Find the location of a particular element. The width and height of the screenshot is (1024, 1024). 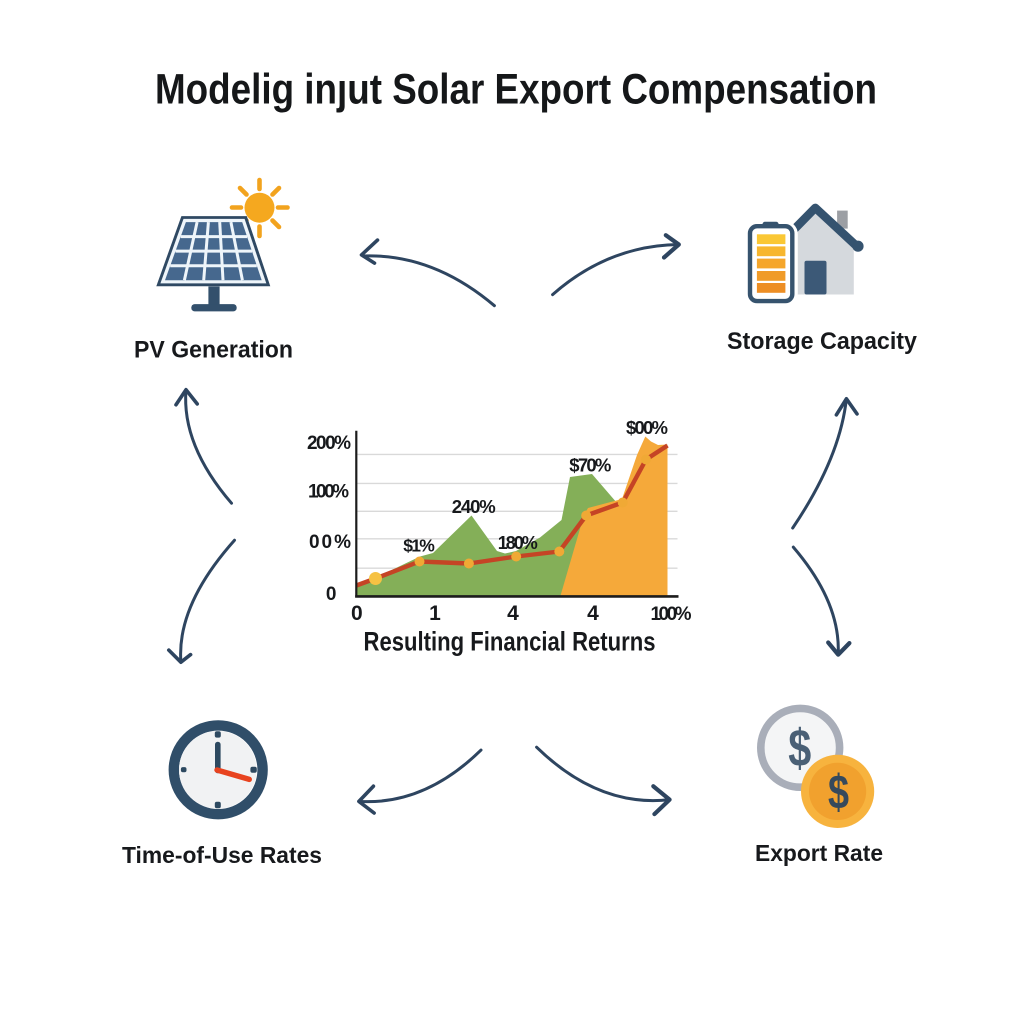

svg-text: 200% is located at coordinates (329, 443).